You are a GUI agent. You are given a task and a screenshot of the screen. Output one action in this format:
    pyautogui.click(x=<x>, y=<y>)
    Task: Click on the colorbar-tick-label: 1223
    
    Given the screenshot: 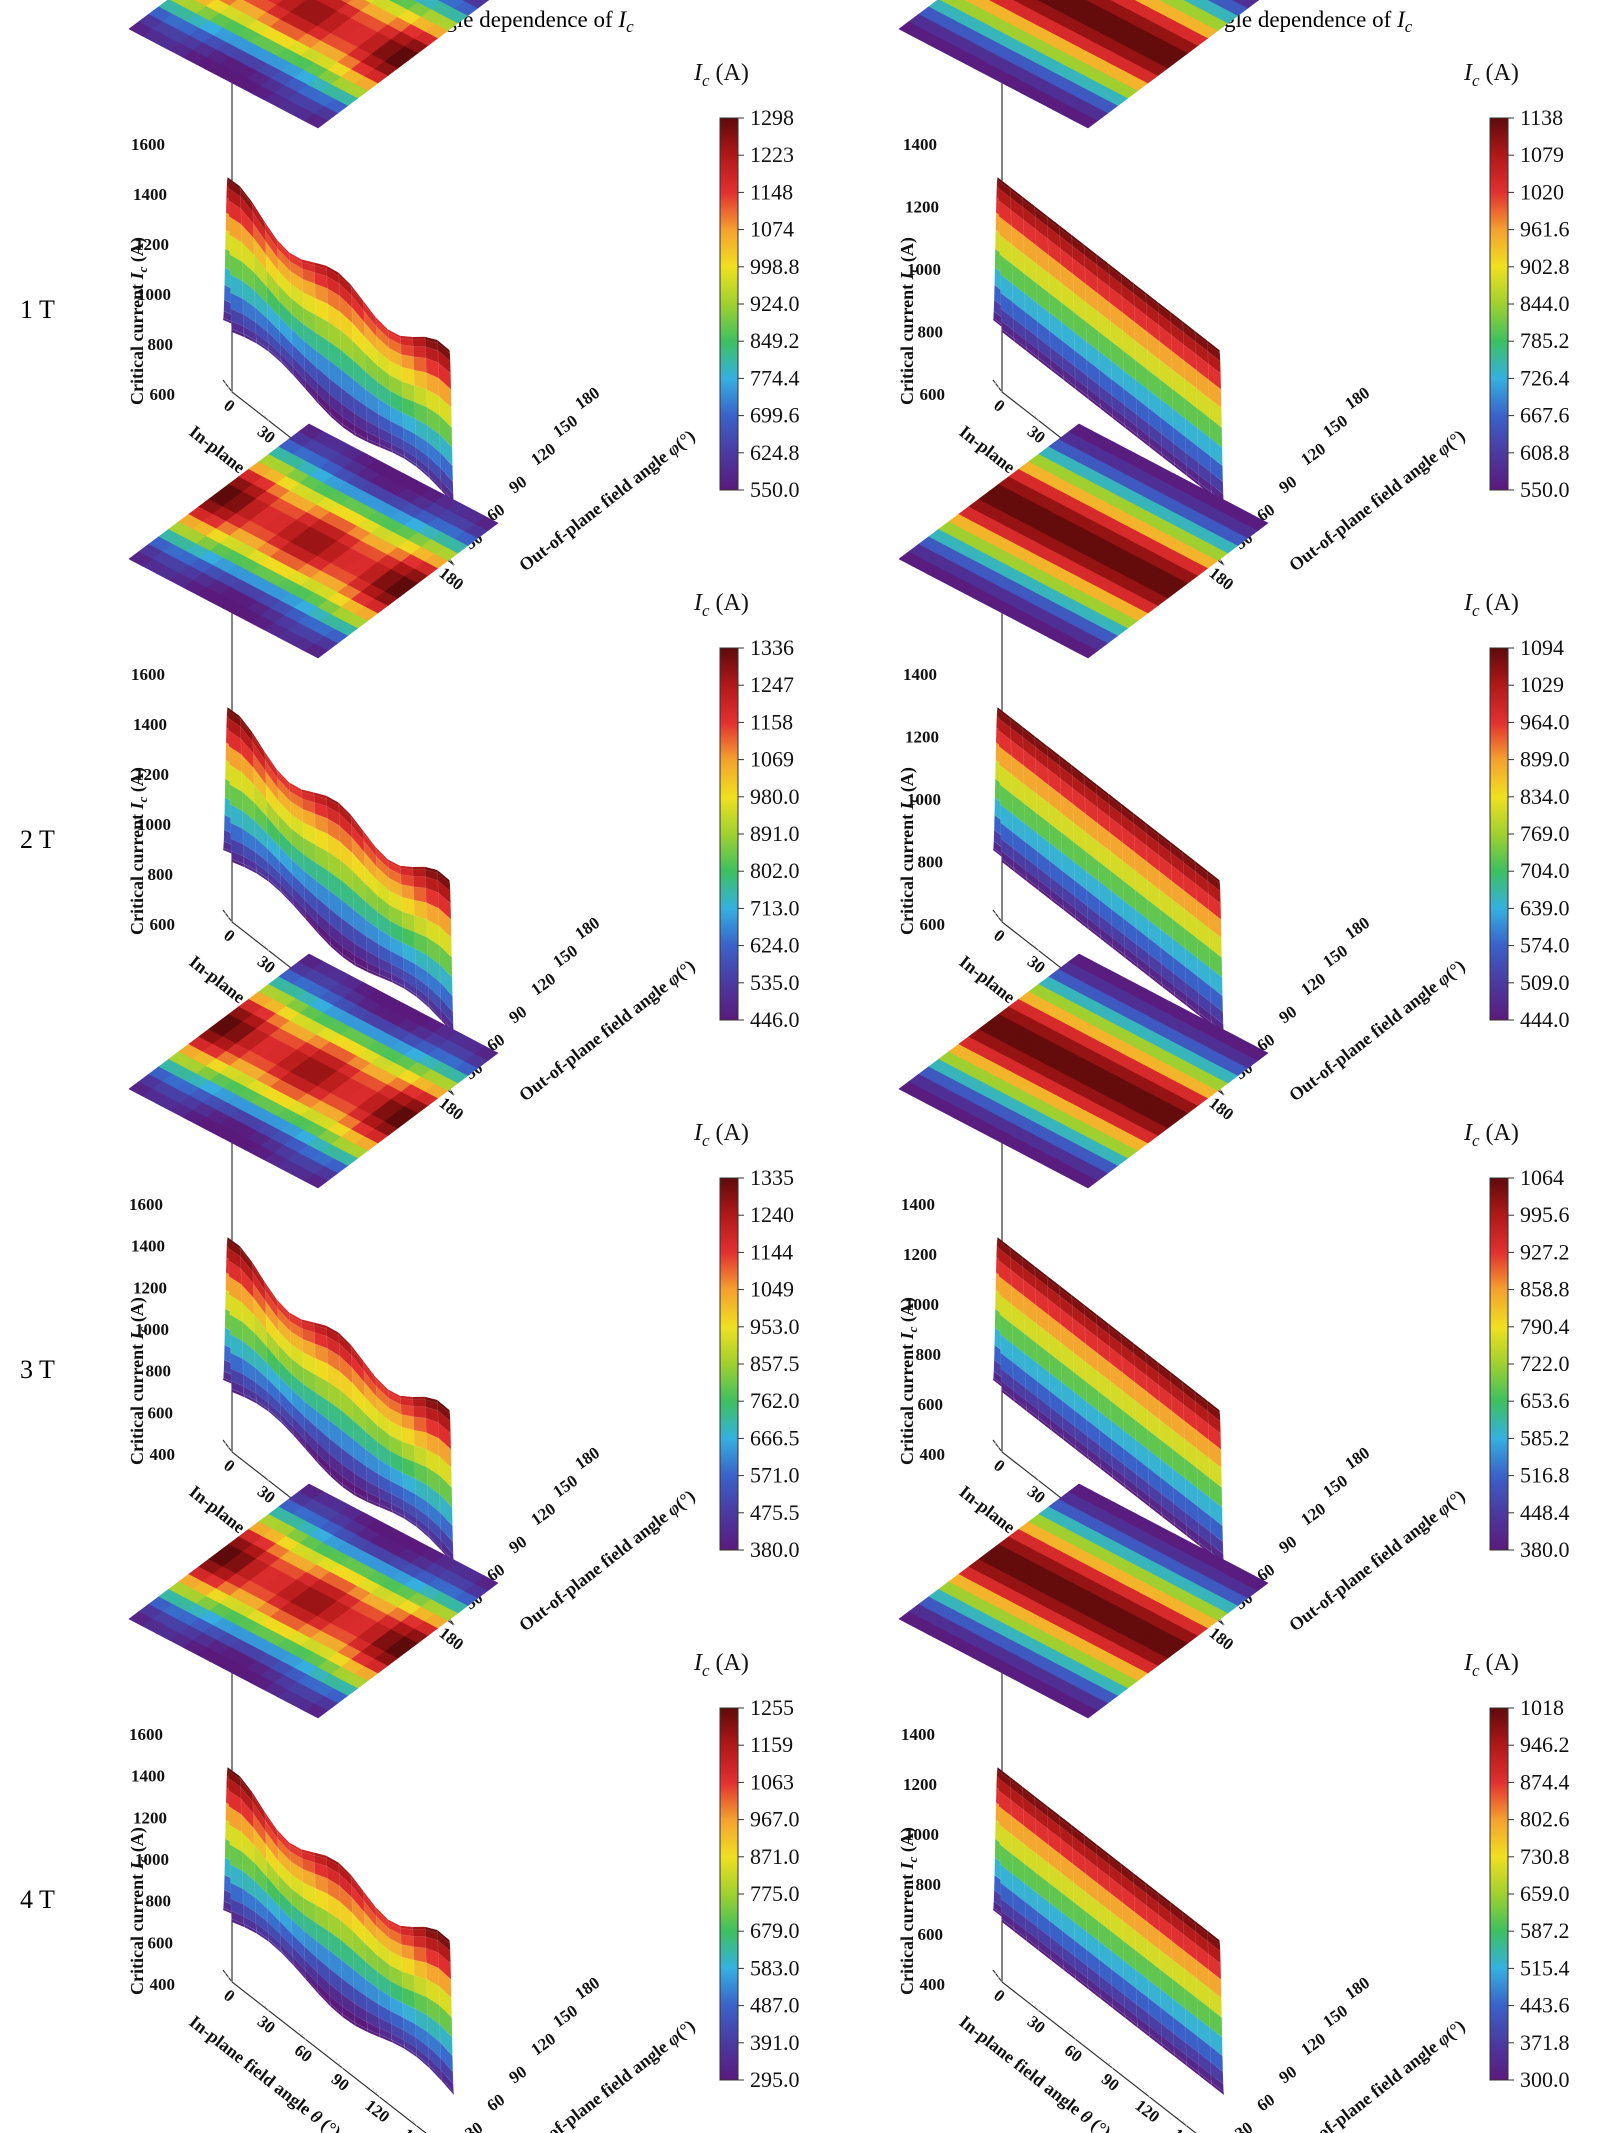 What is the action you would take?
    pyautogui.click(x=772, y=154)
    